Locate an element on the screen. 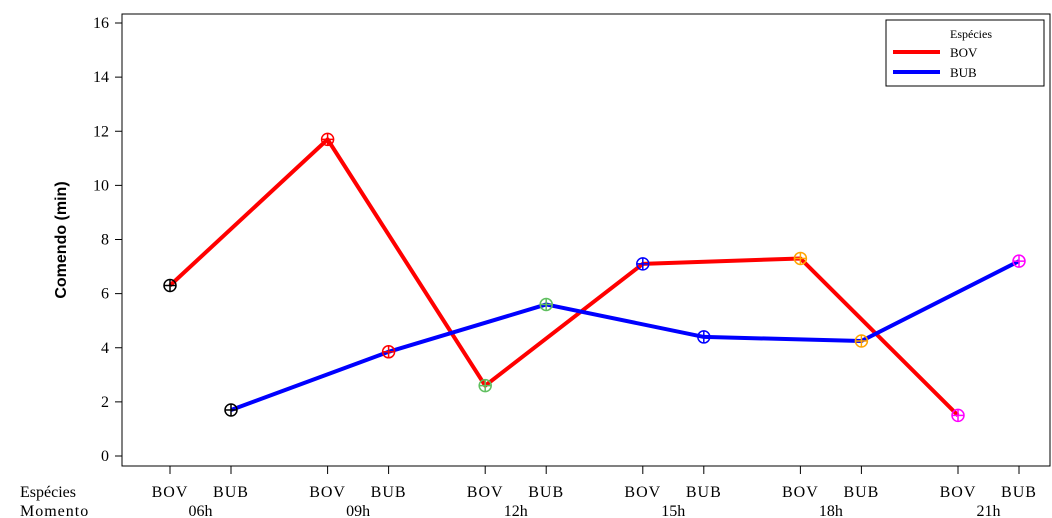 Image resolution: width=1052 pixels, height=518 pixels. legend: Espécies BOV BUB is located at coordinates (965, 53).